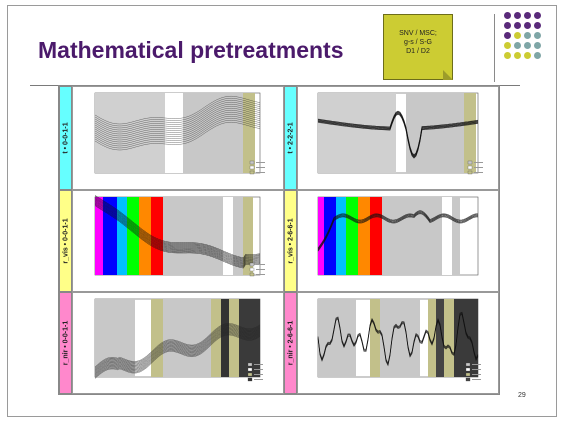 The width and height of the screenshot is (565, 426). What do you see at coordinates (494, 48) in the screenshot?
I see `decor-vertical-line` at bounding box center [494, 48].